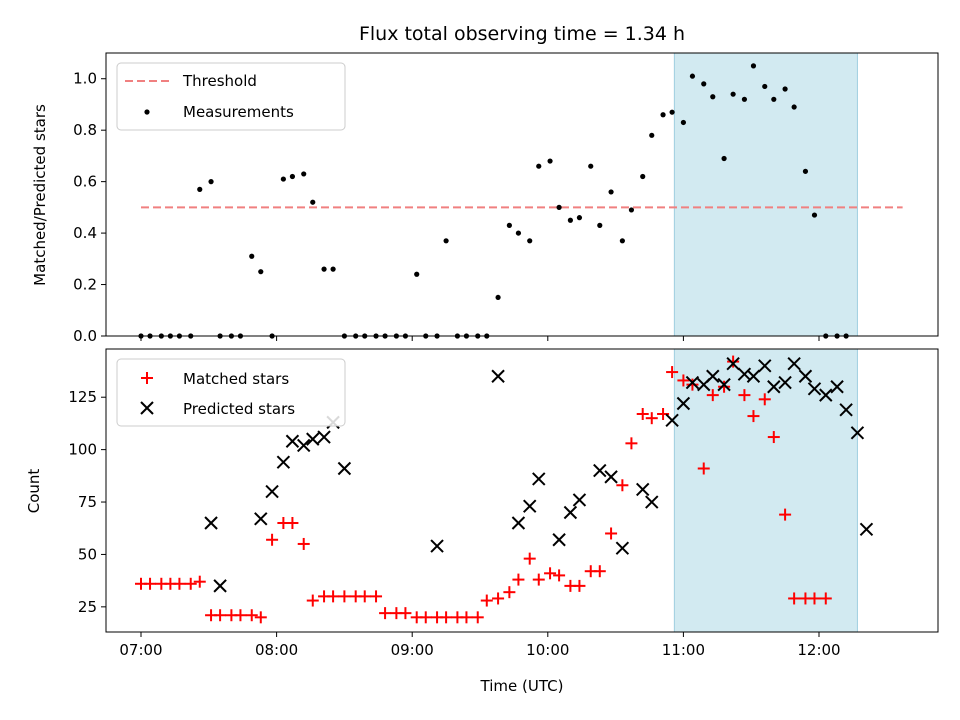 The width and height of the screenshot is (960, 720). Describe the element at coordinates (147, 378) in the screenshot. I see `legend-matched-swatch` at that location.